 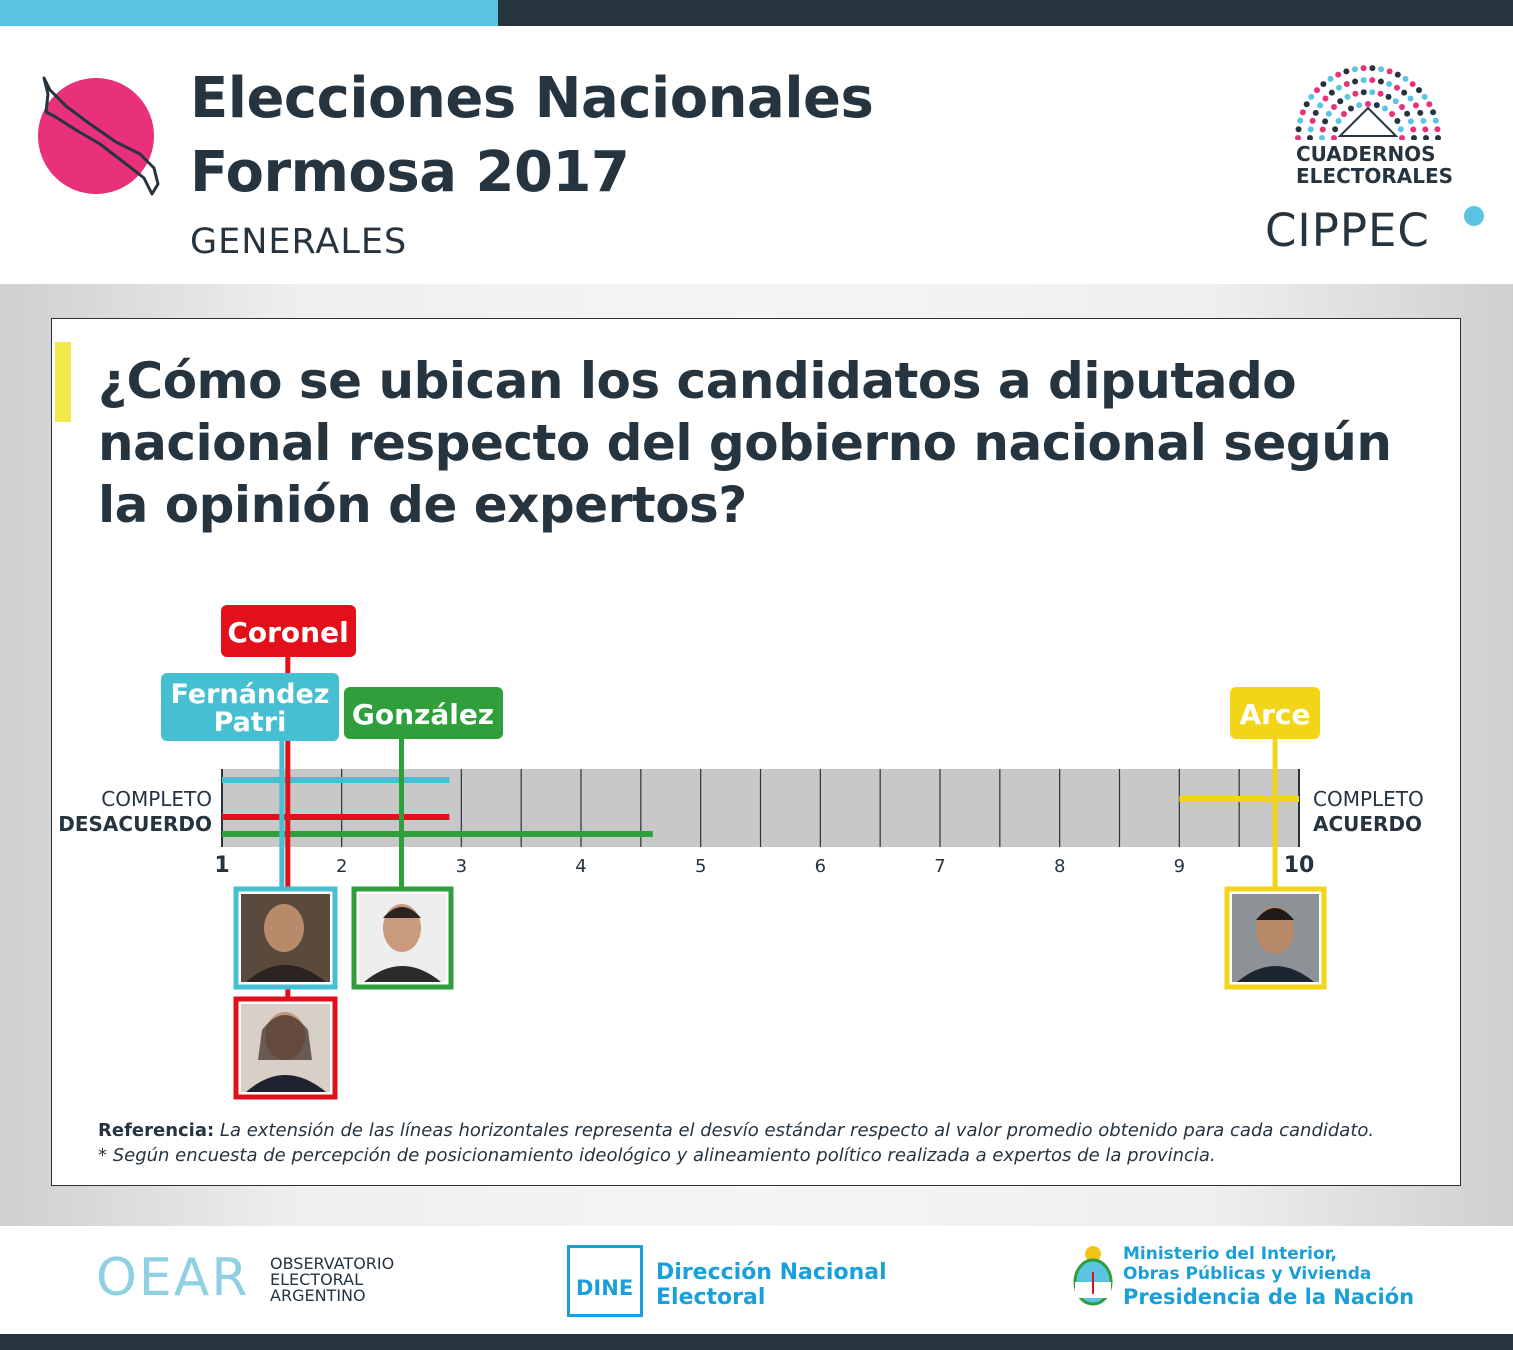 I want to click on top-bar-dark, so click(x=1005, y=13).